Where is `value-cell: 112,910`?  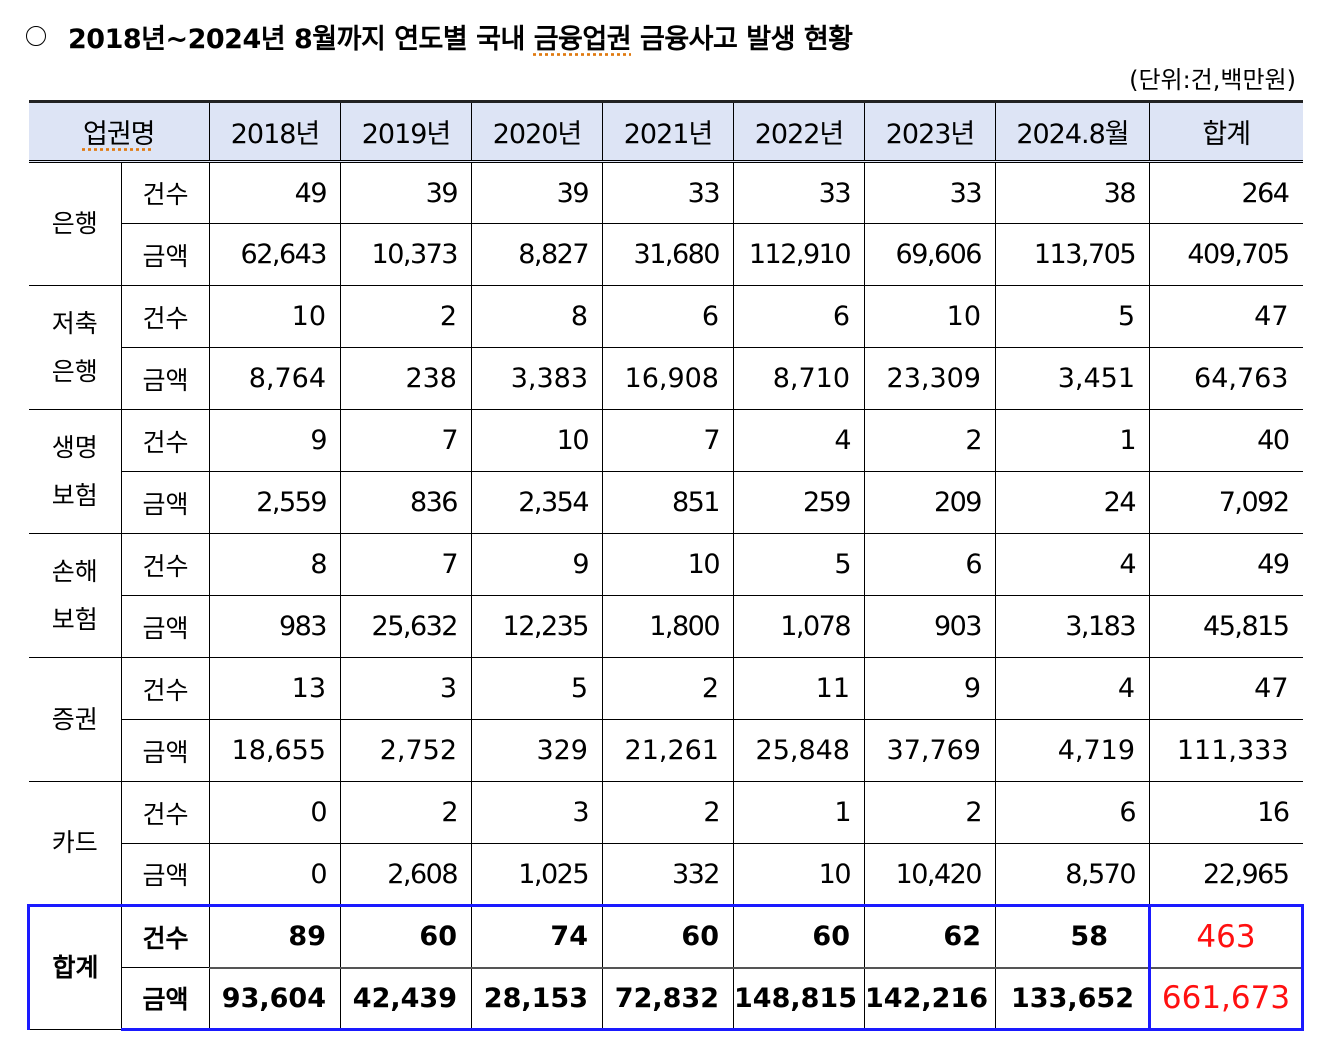 value-cell: 112,910 is located at coordinates (799, 254).